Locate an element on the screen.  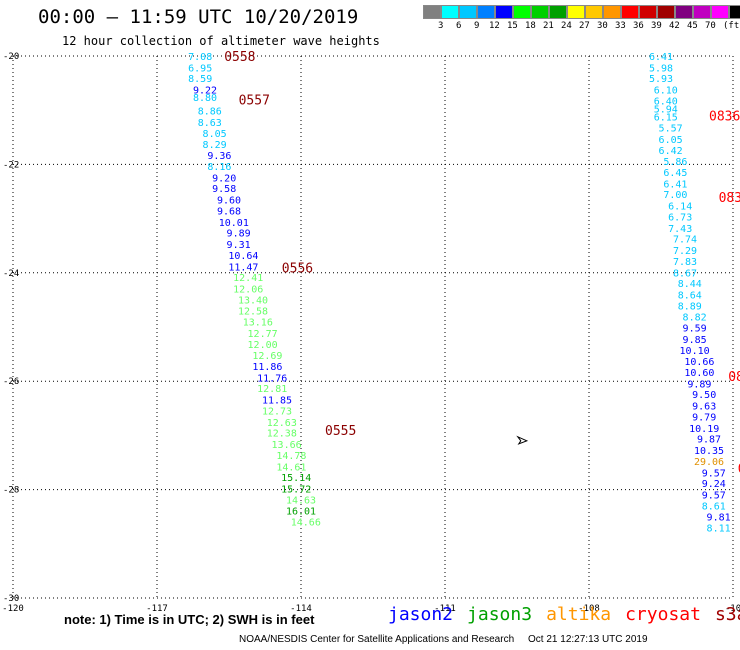
x-tick-label: -10 is located at coordinates (732, 609).